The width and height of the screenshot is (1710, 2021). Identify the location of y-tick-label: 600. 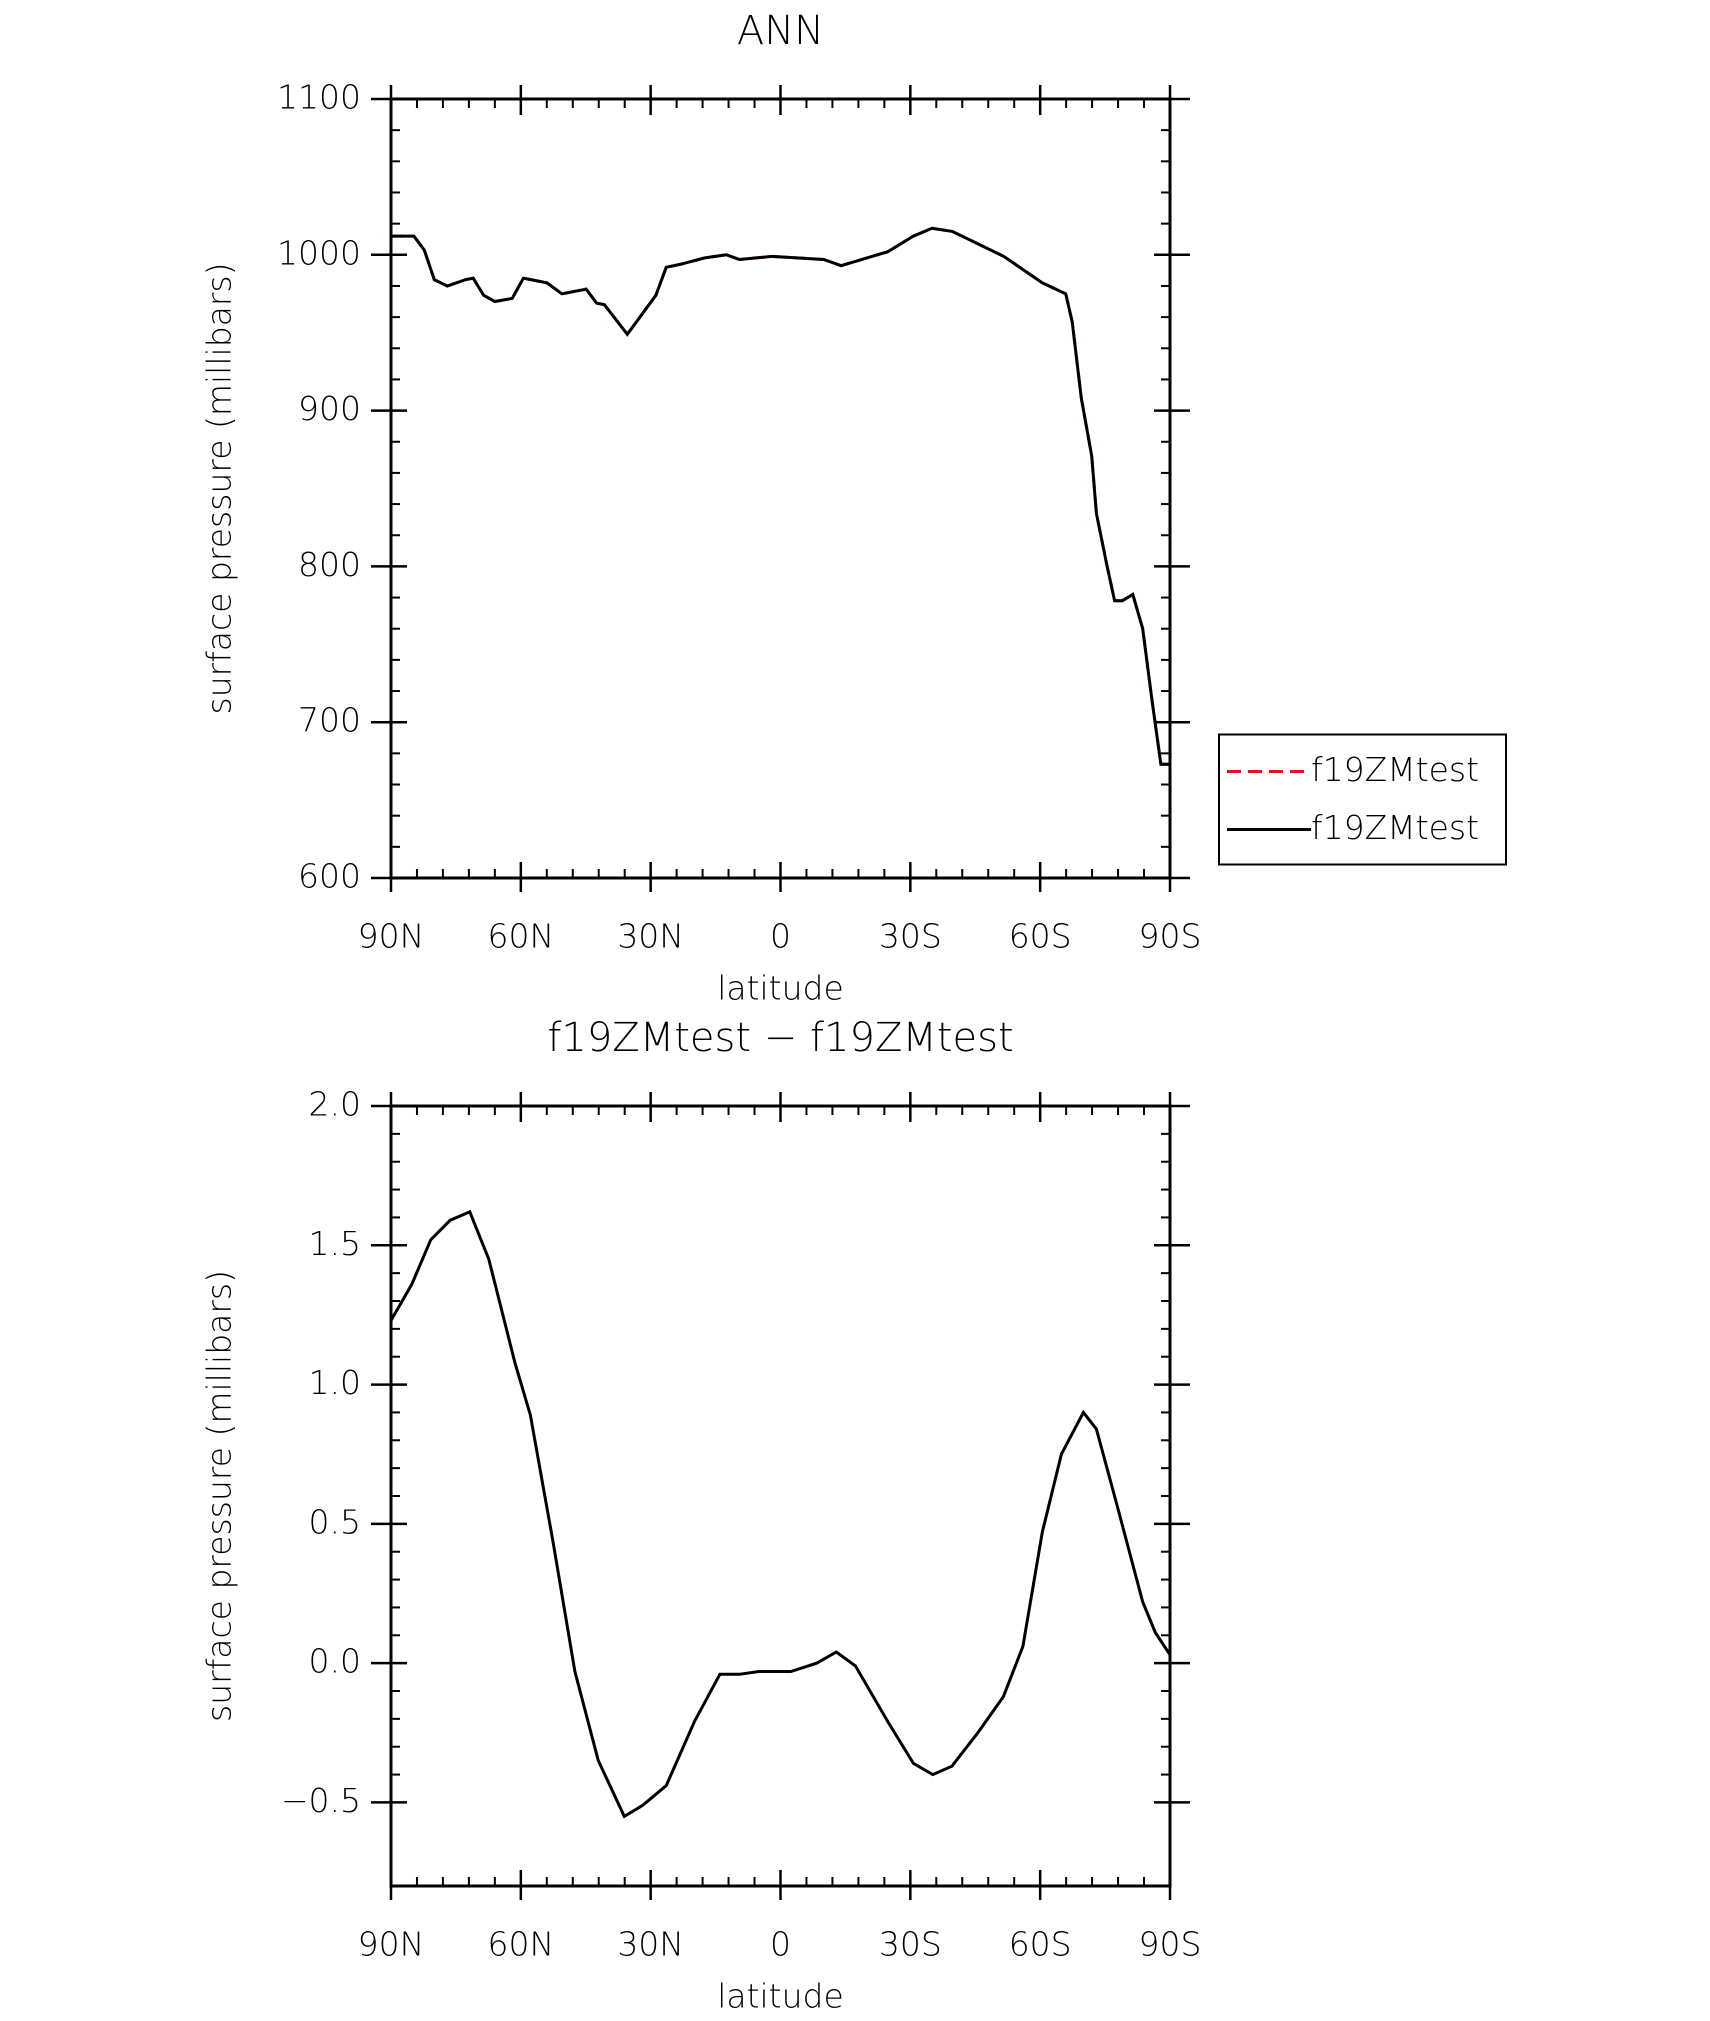
(329, 876).